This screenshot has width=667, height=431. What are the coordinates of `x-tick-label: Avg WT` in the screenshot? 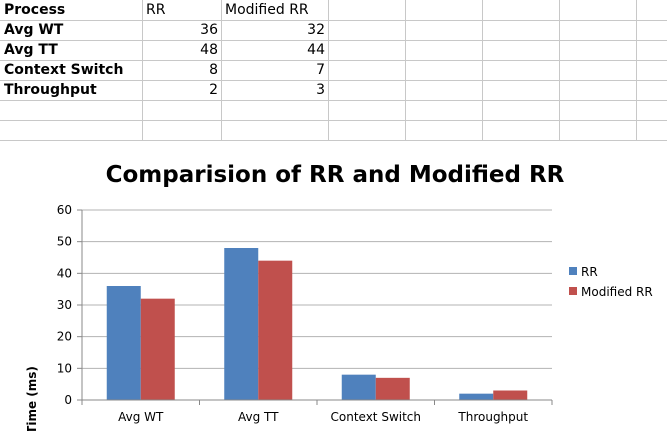 It's located at (141, 417).